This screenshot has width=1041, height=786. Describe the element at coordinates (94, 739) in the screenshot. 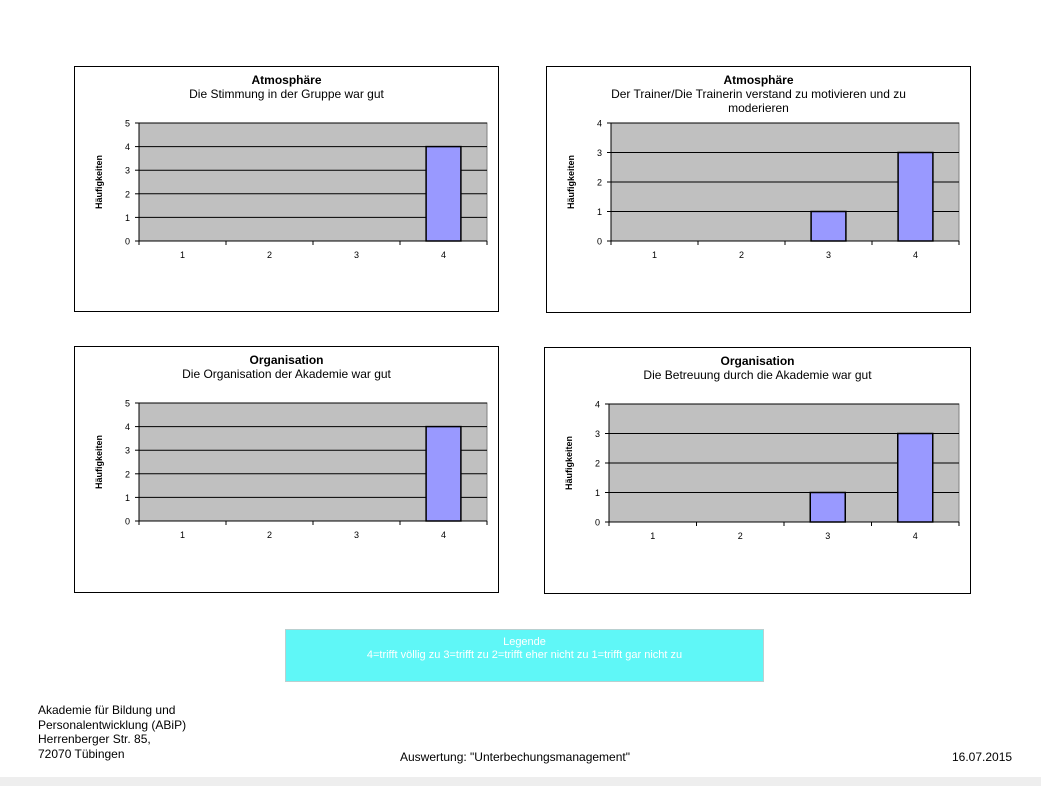

I see `footer-address-line: Herrenberger Str. 85,` at that location.